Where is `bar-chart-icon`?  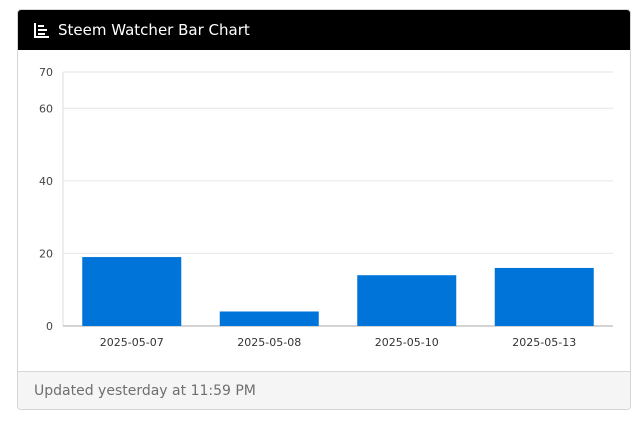 bar-chart-icon is located at coordinates (41, 30).